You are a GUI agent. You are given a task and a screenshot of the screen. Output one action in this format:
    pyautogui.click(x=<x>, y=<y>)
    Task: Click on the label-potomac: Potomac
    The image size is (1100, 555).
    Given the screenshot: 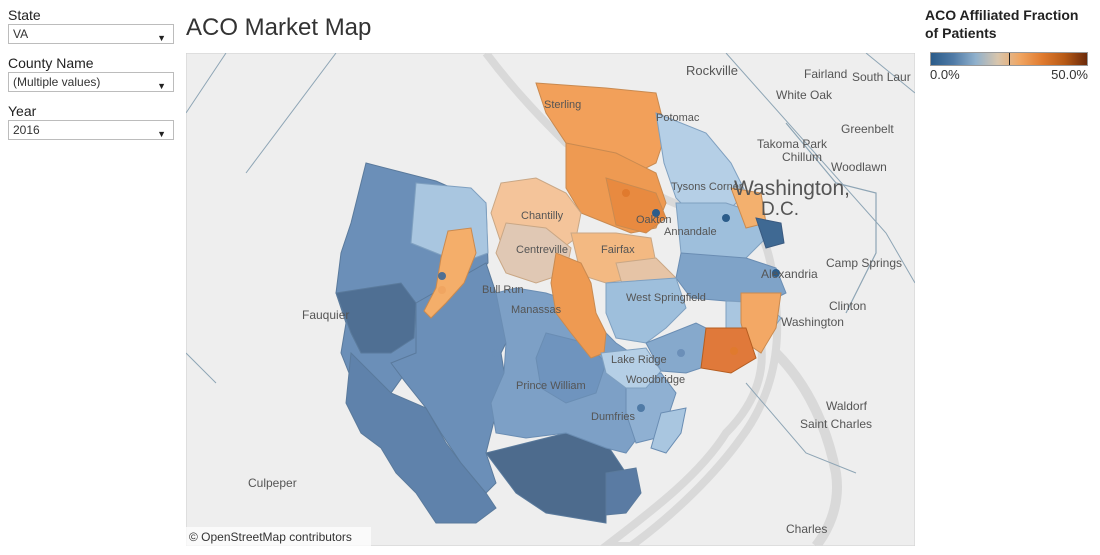 What is the action you would take?
    pyautogui.click(x=678, y=118)
    